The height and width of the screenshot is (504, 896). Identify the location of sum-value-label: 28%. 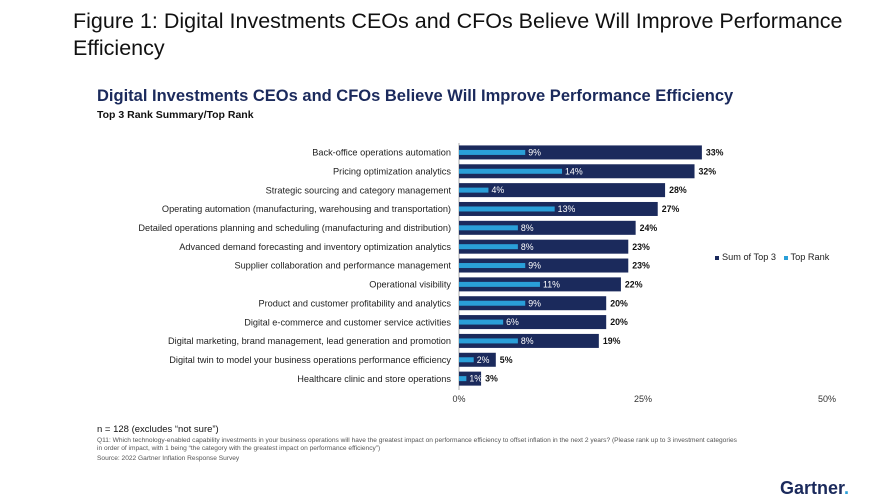
(678, 190).